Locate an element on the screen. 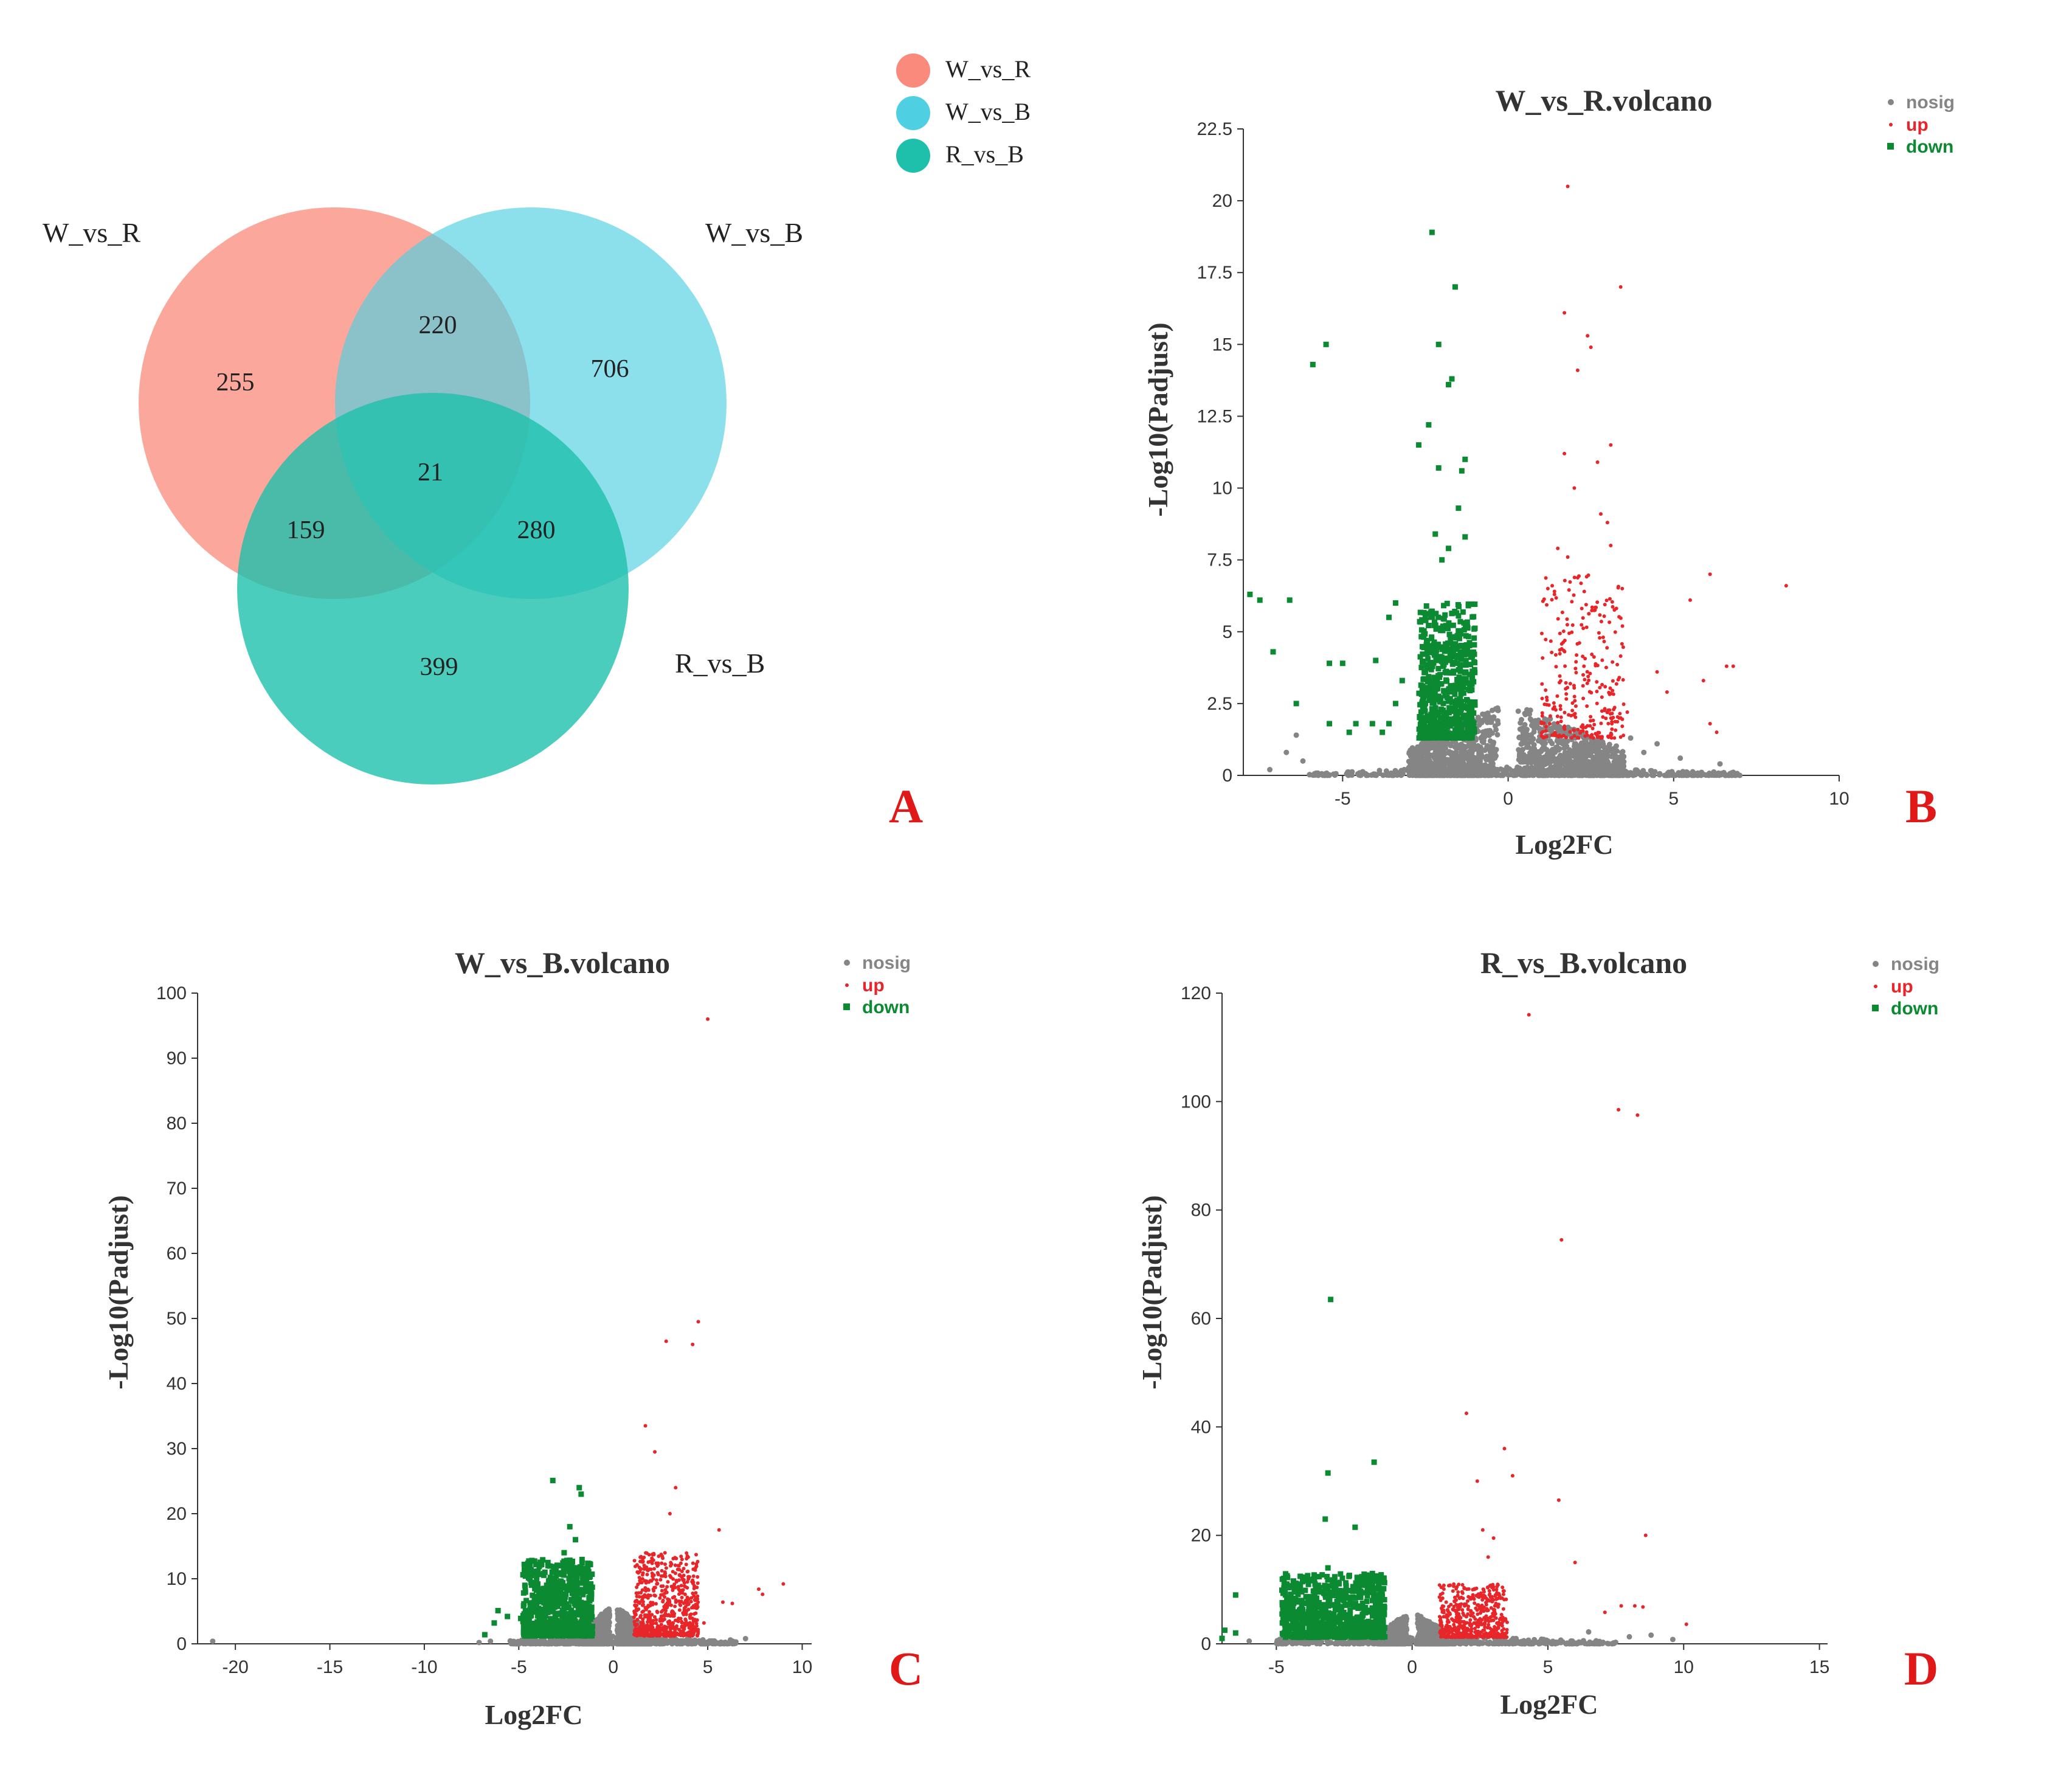 Image resolution: width=2072 pixels, height=1777 pixels. y-tick-label: 12.5 is located at coordinates (1214, 416).